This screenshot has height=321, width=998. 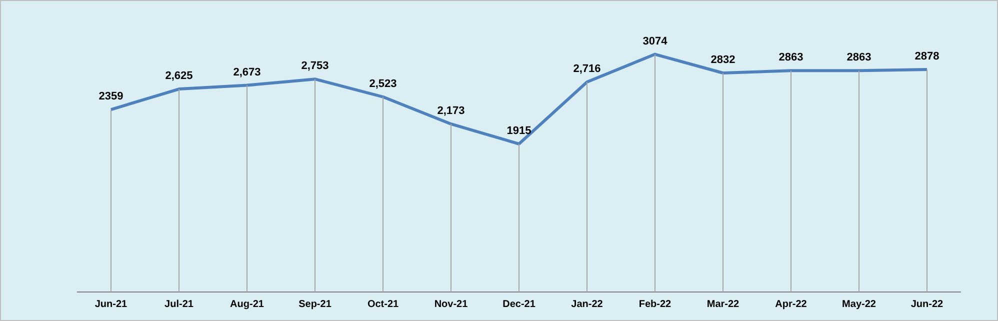 What do you see at coordinates (383, 304) in the screenshot?
I see `x-tick-label: Oct-21` at bounding box center [383, 304].